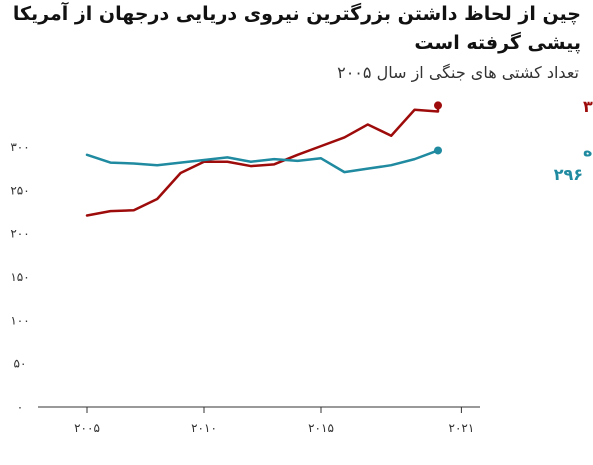 The width and height of the screenshot is (593, 465). I want to click on series-value-label: ۲۹۶, so click(568, 174).